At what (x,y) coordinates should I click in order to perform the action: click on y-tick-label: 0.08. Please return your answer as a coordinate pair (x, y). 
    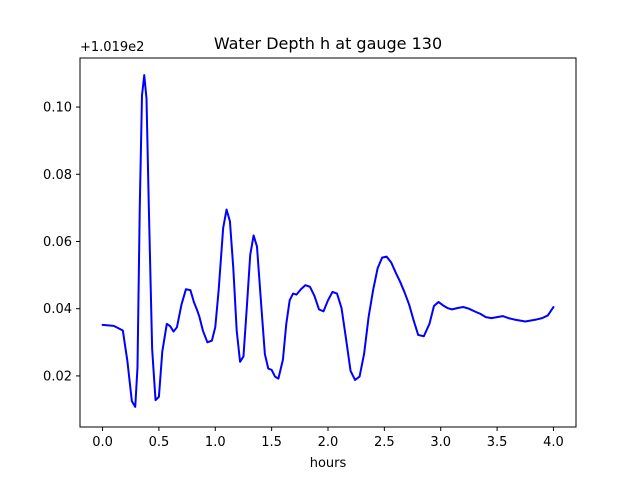
    Looking at the image, I should click on (57, 175).